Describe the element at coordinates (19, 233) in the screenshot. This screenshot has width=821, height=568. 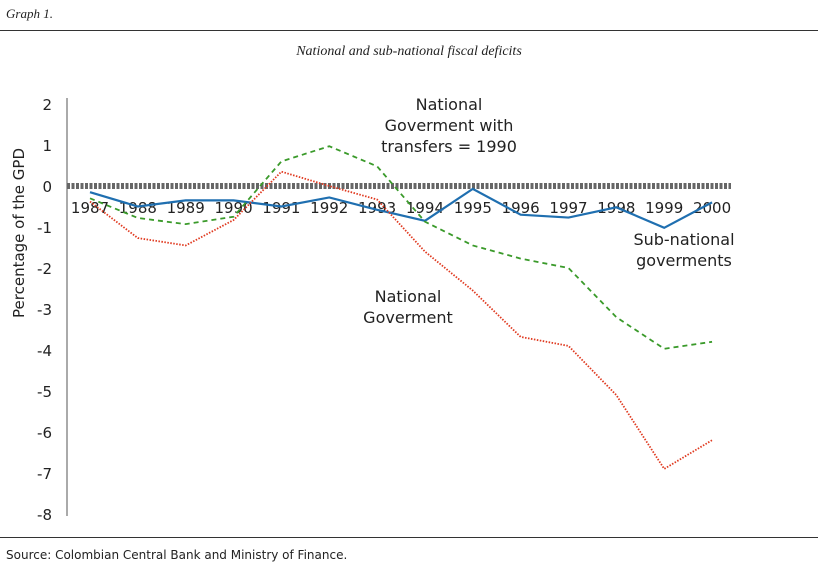
I see `y-axis-label: Percentage of the GPD` at that location.